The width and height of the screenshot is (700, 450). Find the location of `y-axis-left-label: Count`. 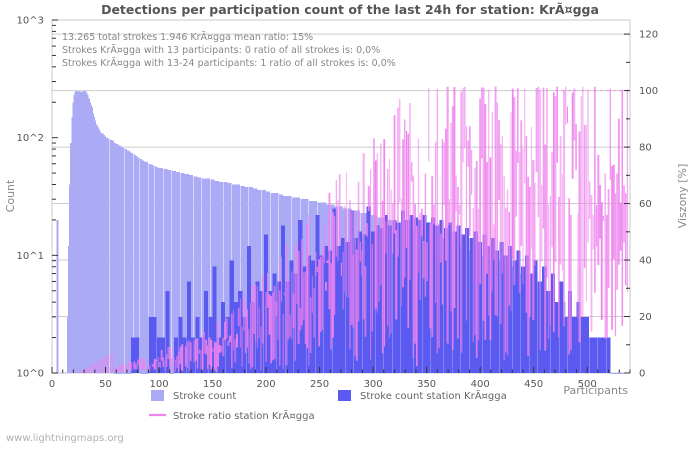

y-axis-left-label: Count is located at coordinates (10, 195).